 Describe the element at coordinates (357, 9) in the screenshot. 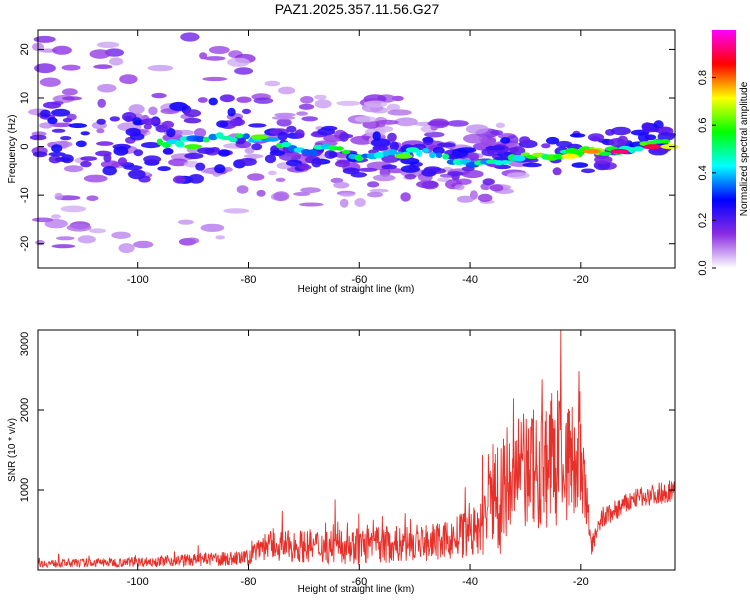

I see `figure-title: PAZ1.2025.357.11.56.G27` at that location.